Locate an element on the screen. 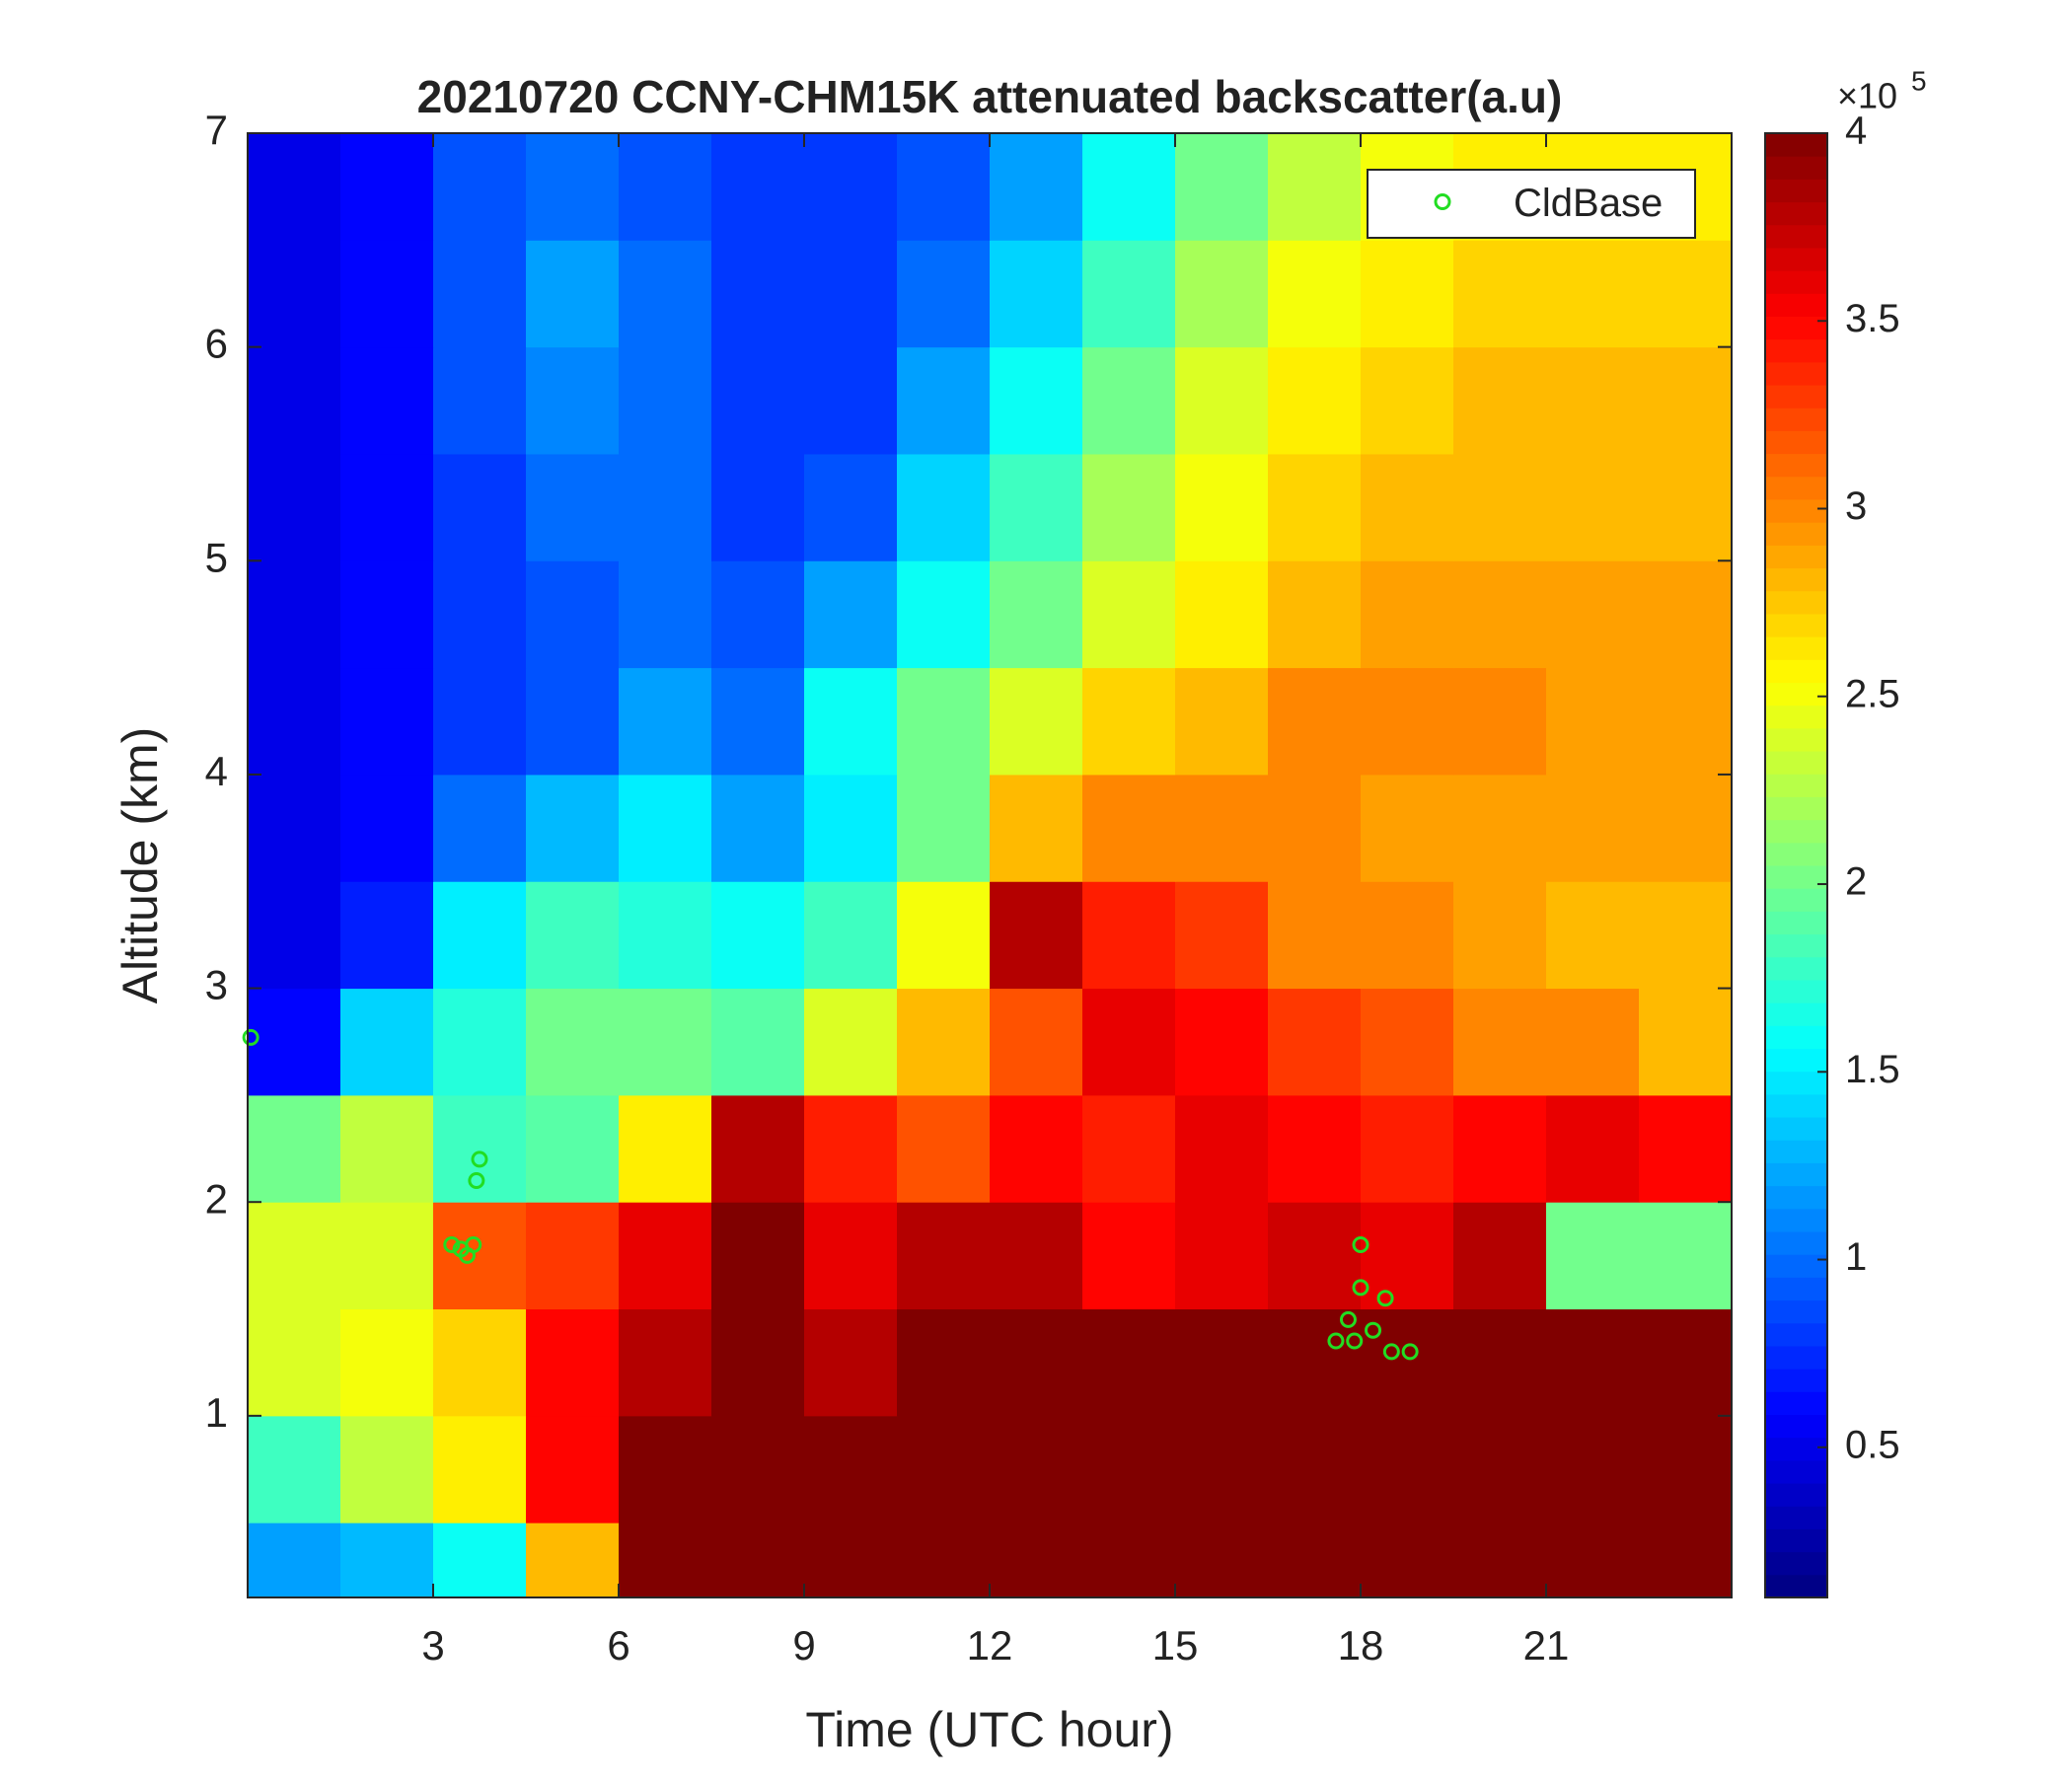  y-tick-label: 3 is located at coordinates (217, 985).